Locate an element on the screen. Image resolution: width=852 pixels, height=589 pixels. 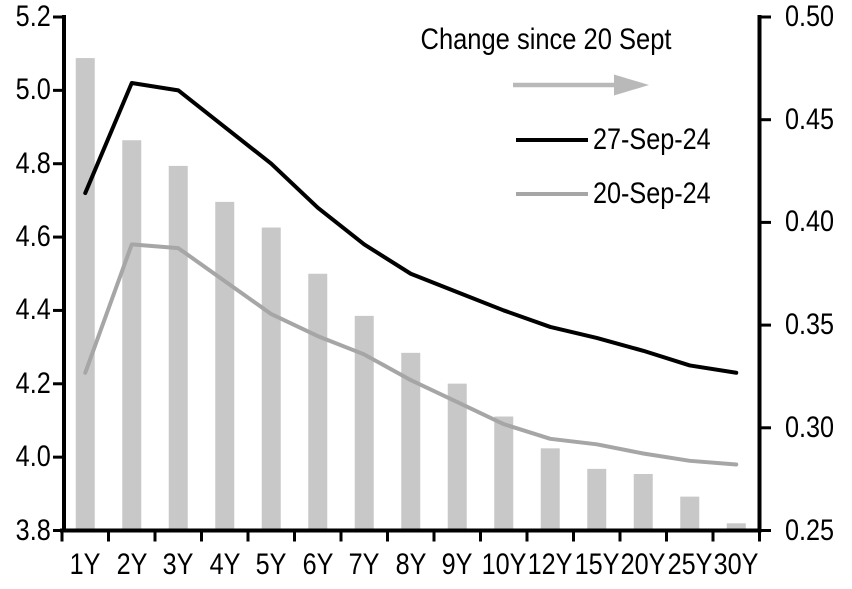
x-axis-label: 5Y is located at coordinates (271, 564).